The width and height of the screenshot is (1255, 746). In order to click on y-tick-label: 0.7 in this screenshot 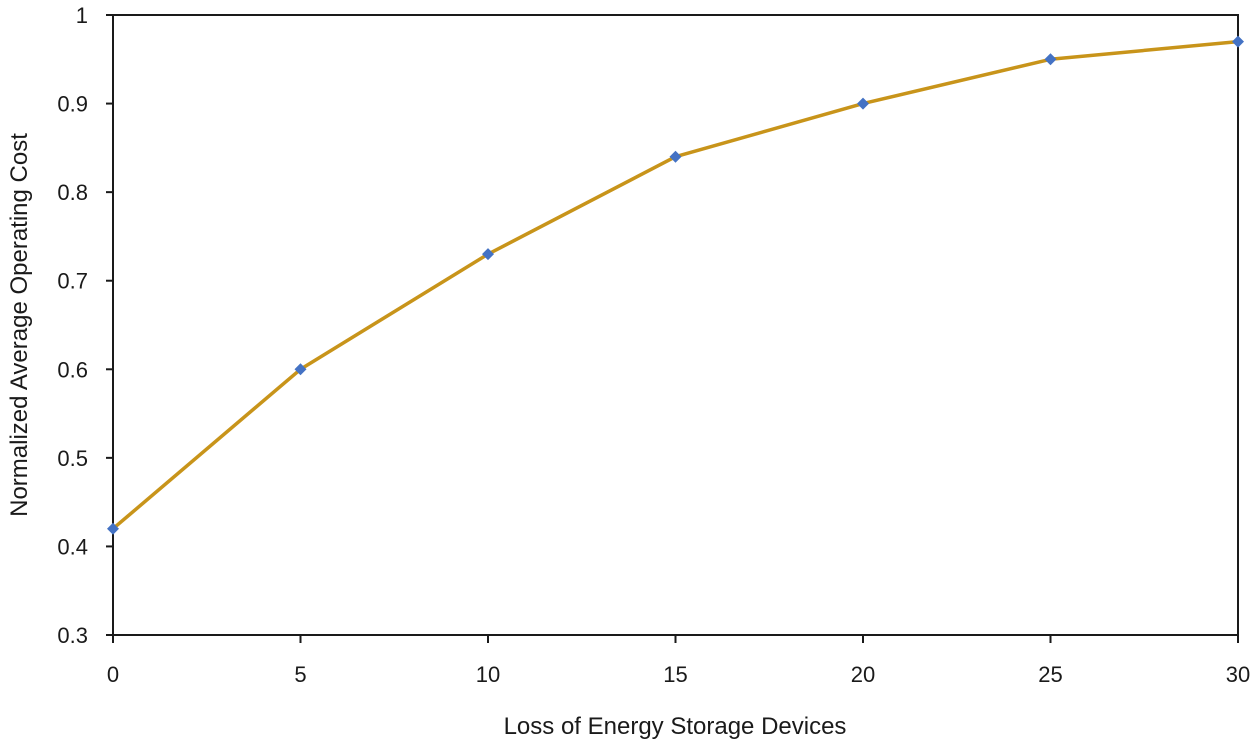, I will do `click(72, 281)`.